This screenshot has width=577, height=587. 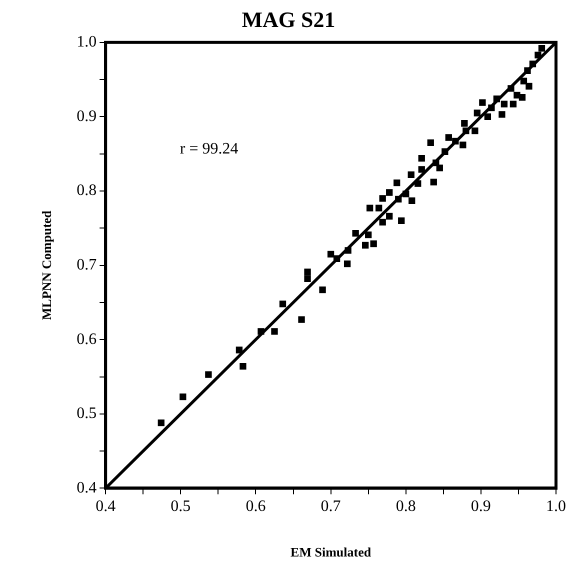 What do you see at coordinates (556, 507) in the screenshot?
I see `x-tick-label: 1.0` at bounding box center [556, 507].